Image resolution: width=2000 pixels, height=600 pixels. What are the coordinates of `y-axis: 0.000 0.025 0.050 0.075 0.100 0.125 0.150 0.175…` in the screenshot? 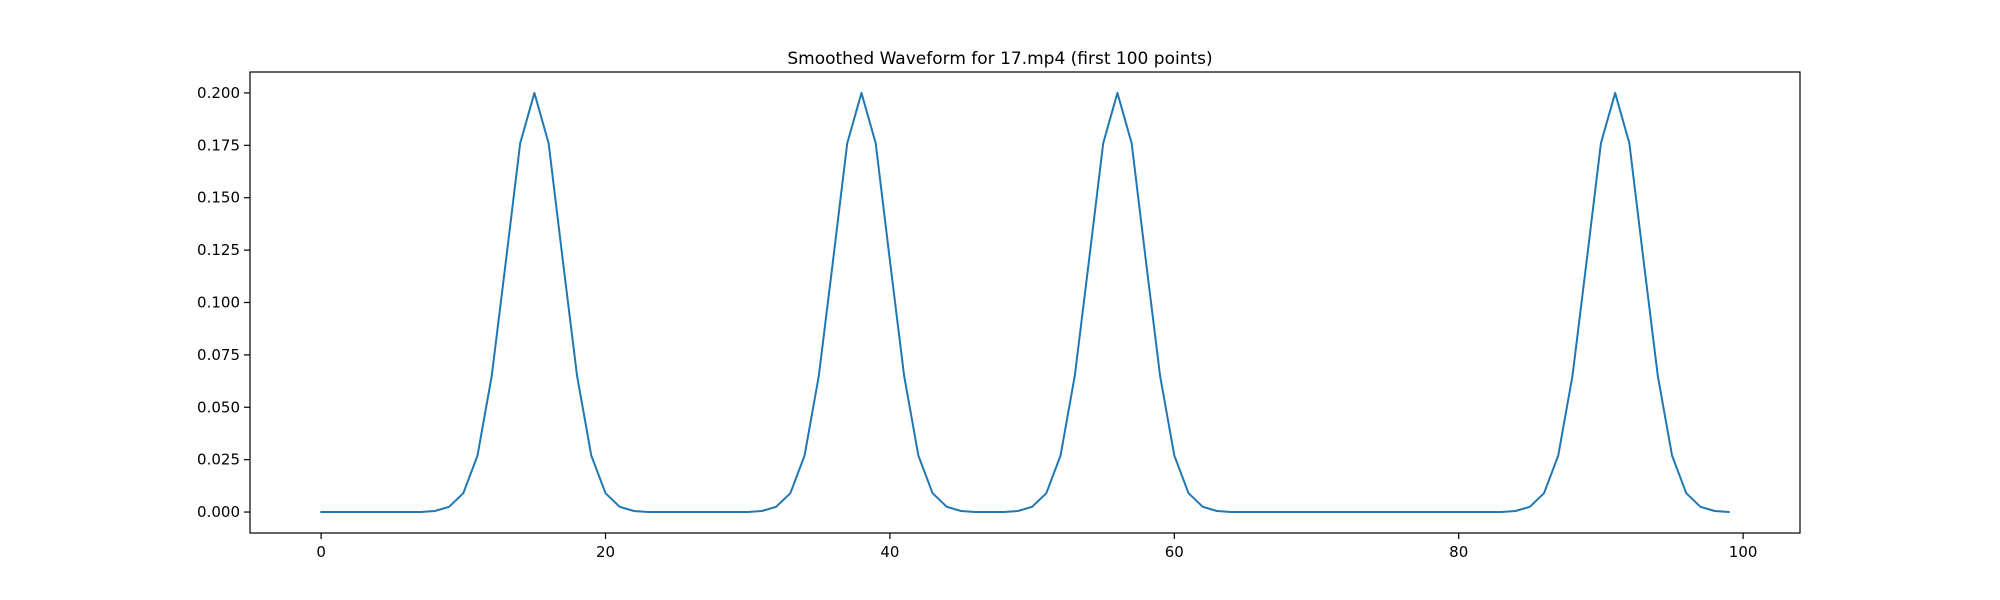 It's located at (223, 302).